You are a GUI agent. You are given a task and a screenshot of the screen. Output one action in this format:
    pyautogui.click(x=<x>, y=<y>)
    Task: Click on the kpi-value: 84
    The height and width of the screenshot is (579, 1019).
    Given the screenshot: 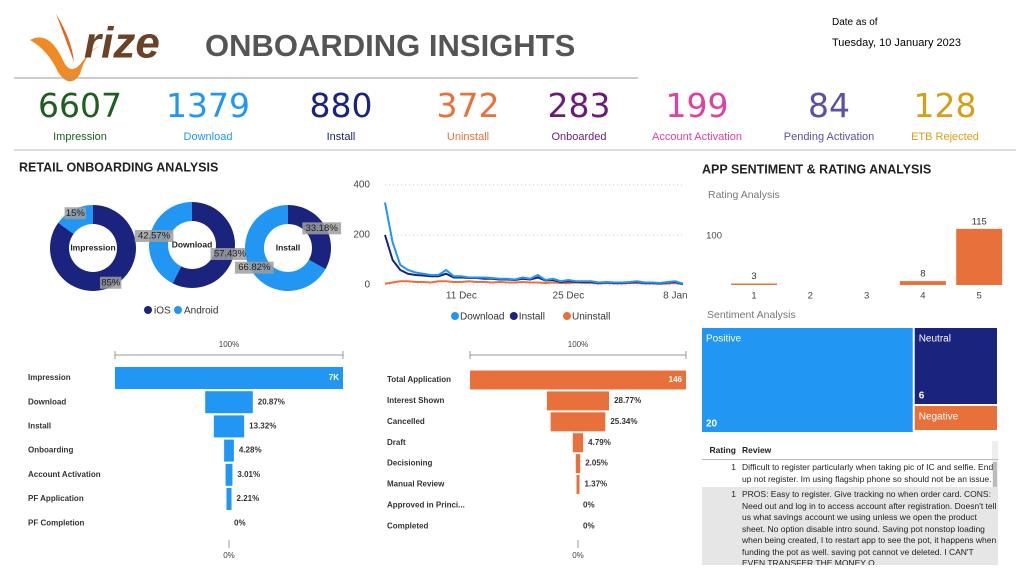 What is the action you would take?
    pyautogui.click(x=829, y=105)
    